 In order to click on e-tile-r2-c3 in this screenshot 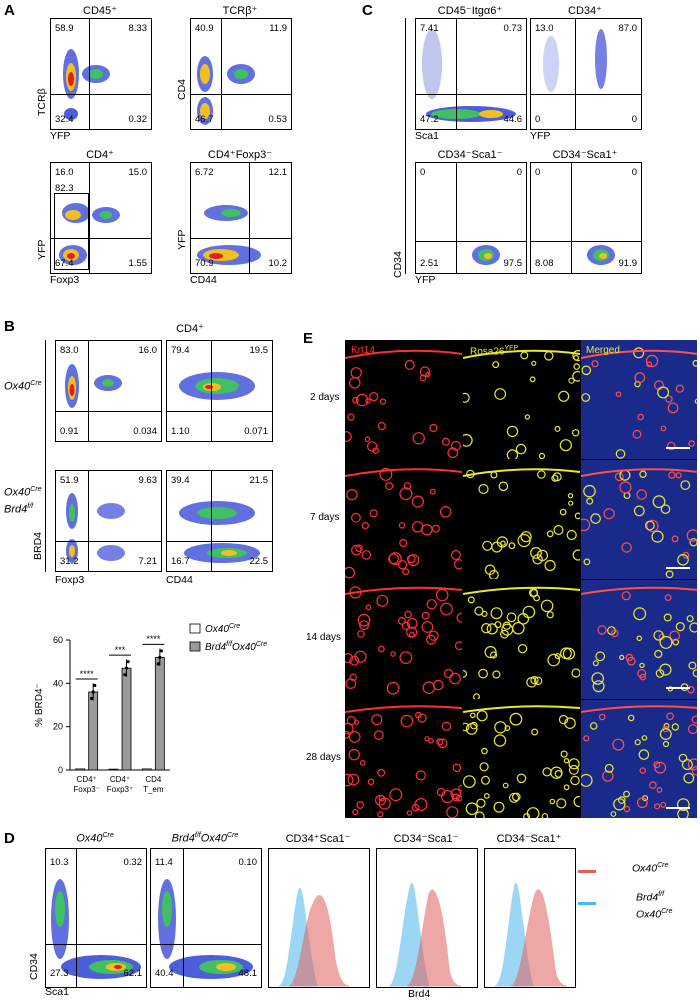, I will do `click(639, 519)`.